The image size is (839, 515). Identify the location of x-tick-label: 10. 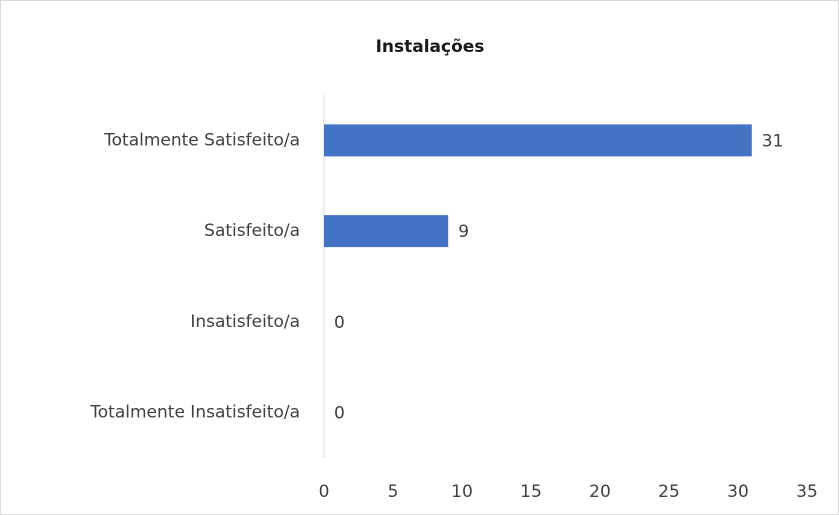
(462, 492).